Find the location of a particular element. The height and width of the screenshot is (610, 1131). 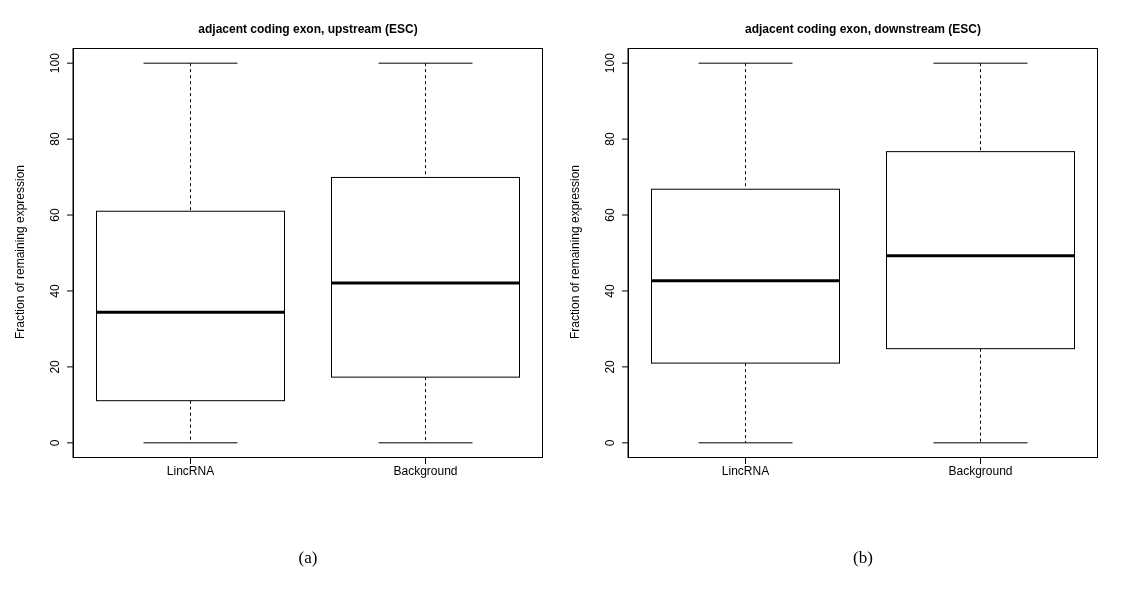

text: (a) is located at coordinates (308, 558).